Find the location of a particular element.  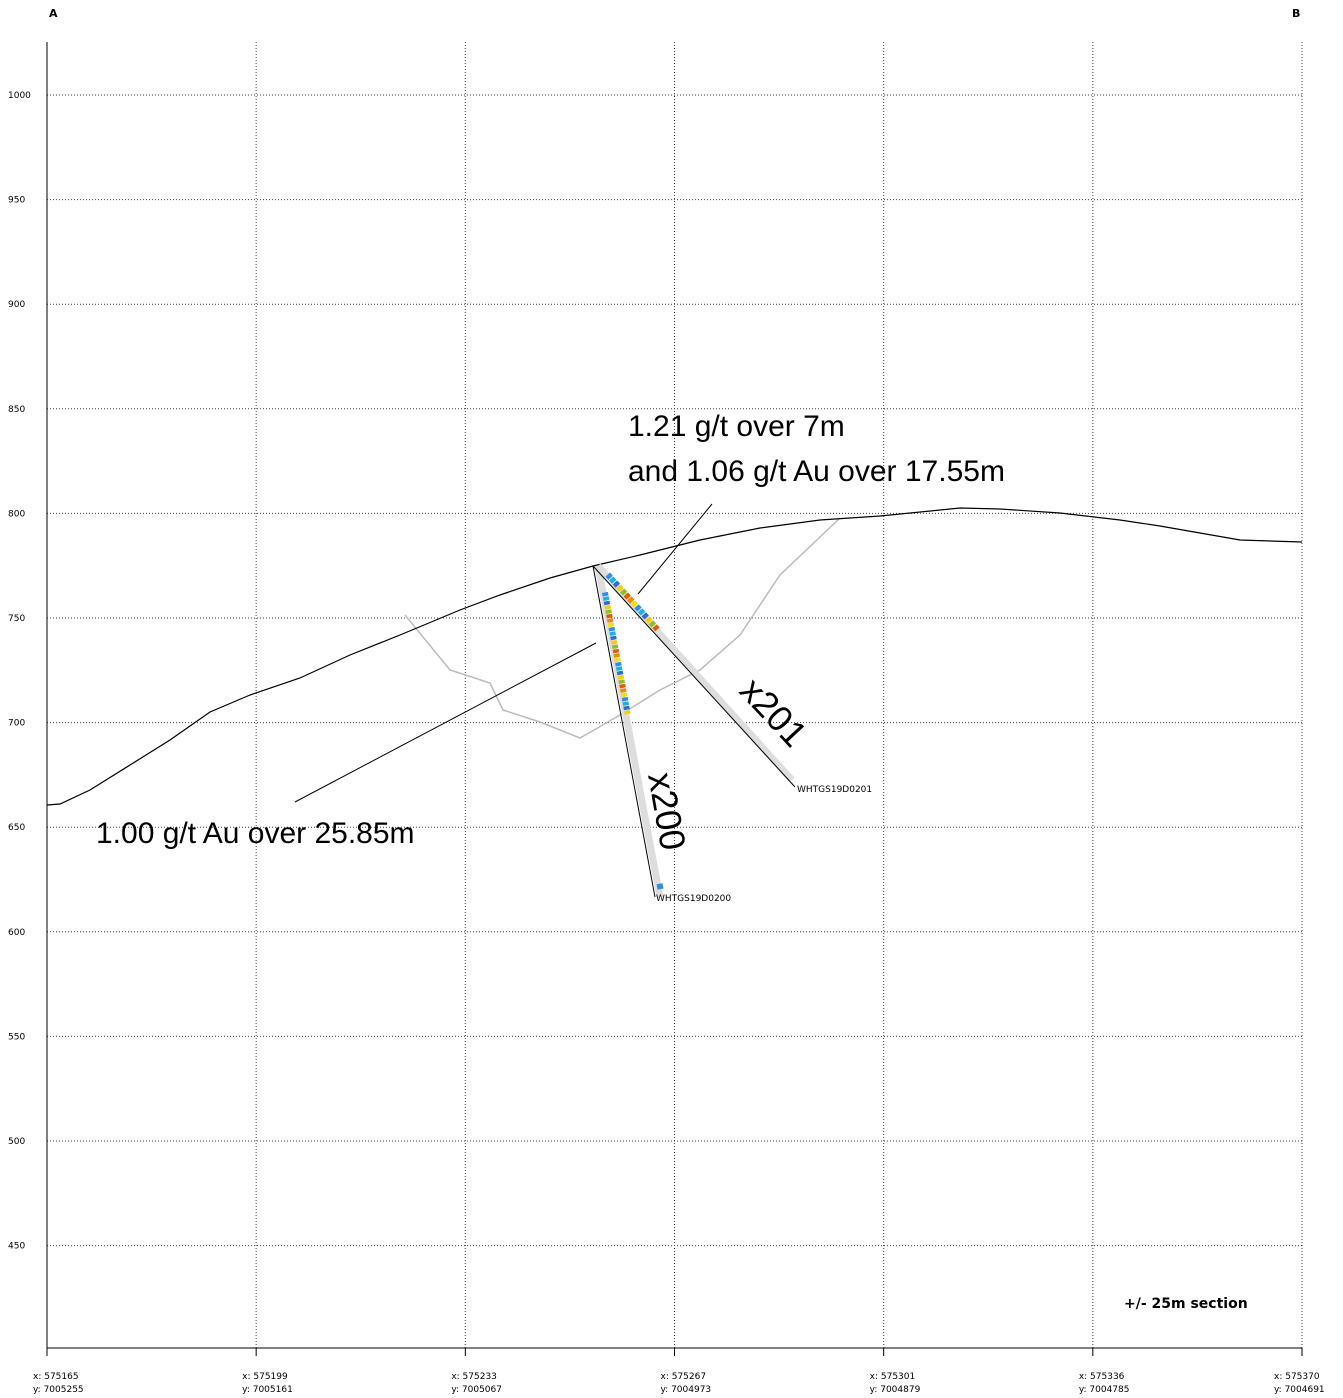

y-tick-label: 600 is located at coordinates (16, 933).